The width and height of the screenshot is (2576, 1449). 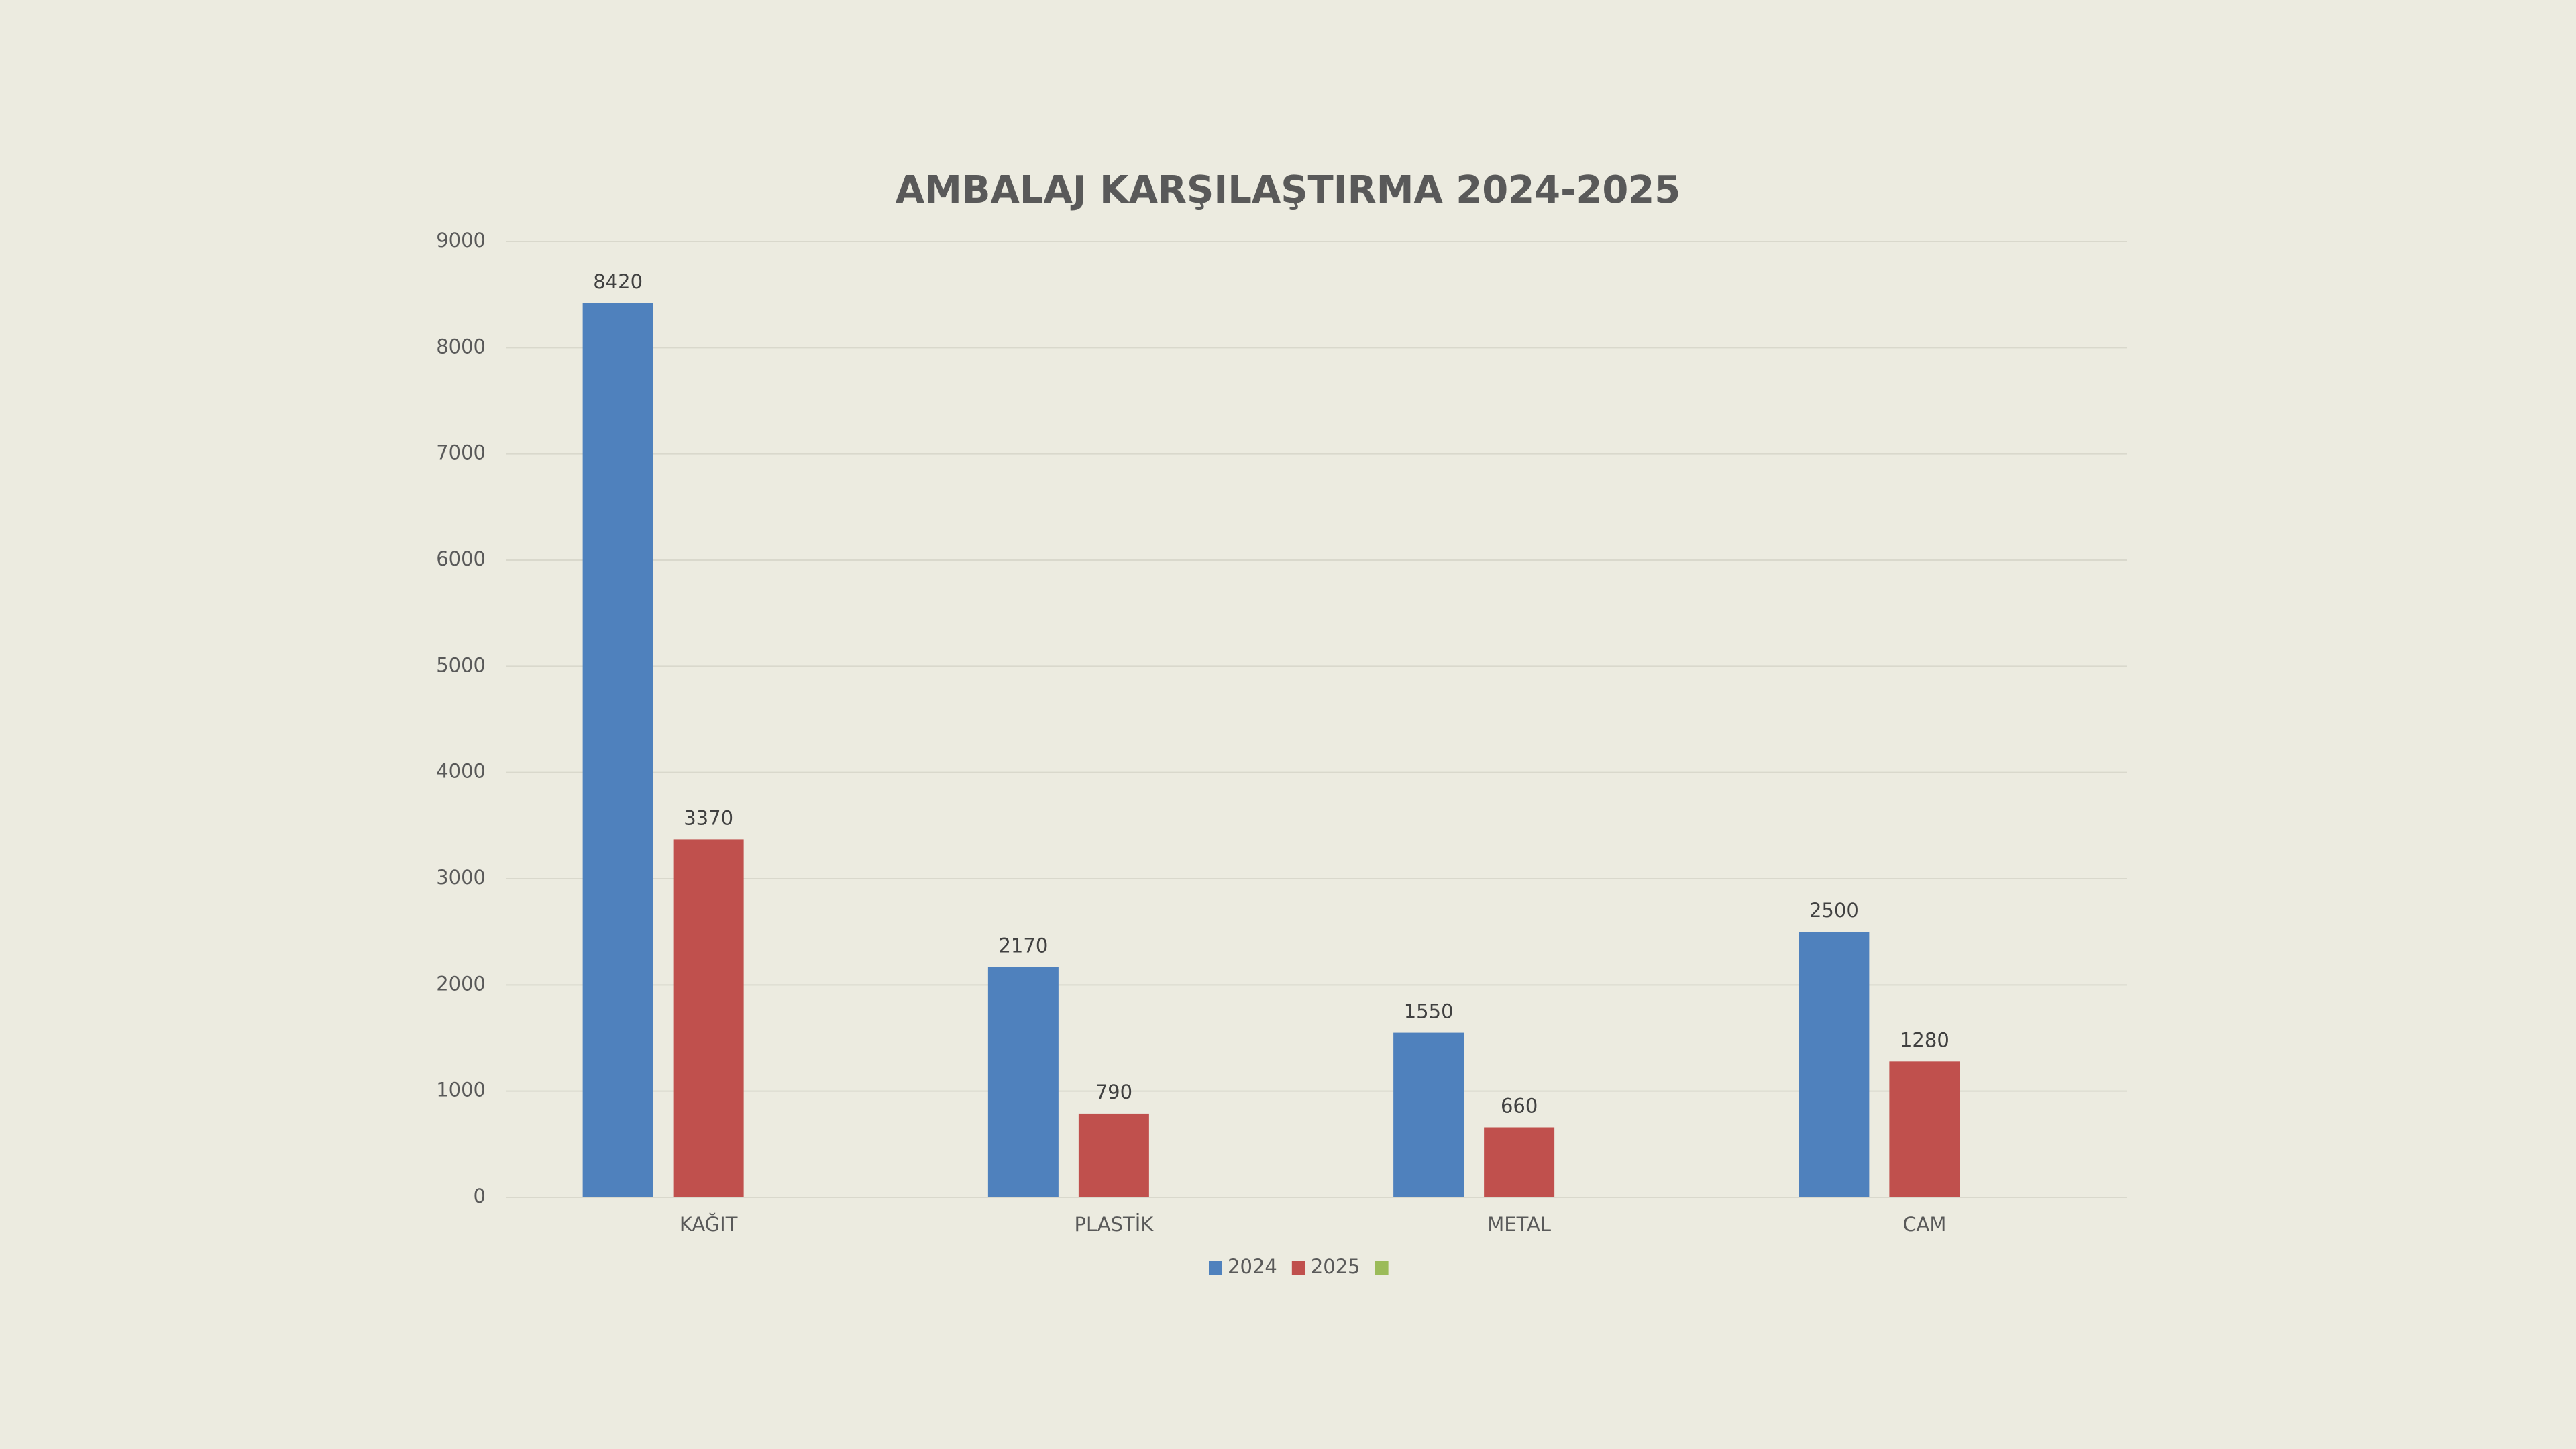 What do you see at coordinates (461, 664) in the screenshot?
I see `y-tick-label: 5000` at bounding box center [461, 664].